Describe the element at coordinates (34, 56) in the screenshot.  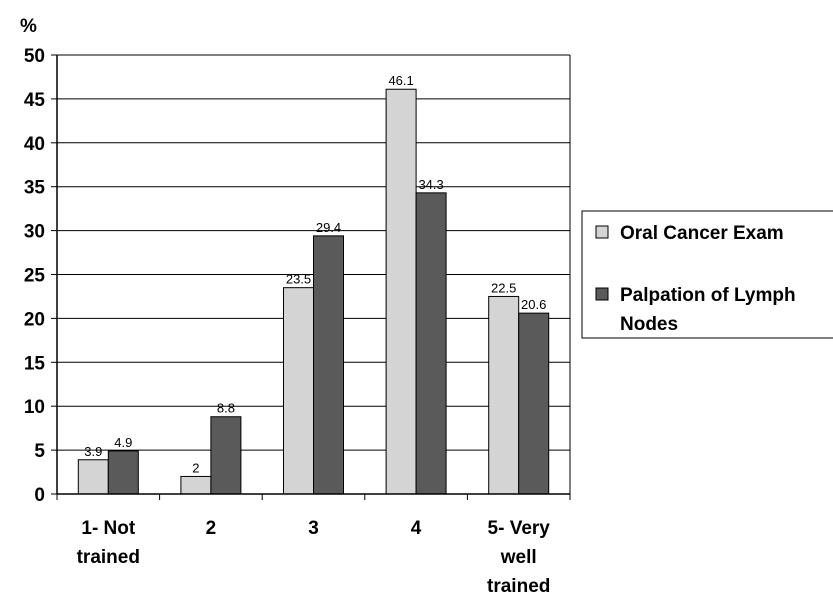
I see `y-tick-label: 50` at that location.